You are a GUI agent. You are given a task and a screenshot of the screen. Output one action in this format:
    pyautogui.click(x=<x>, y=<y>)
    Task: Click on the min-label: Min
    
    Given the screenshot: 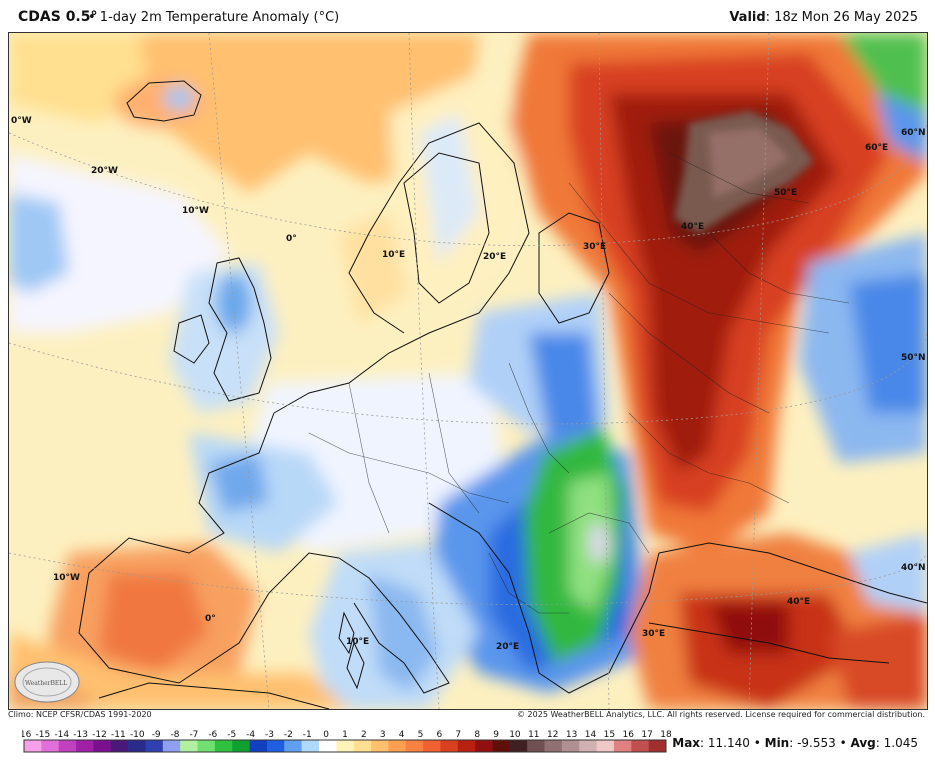 What is the action you would take?
    pyautogui.click(x=777, y=743)
    